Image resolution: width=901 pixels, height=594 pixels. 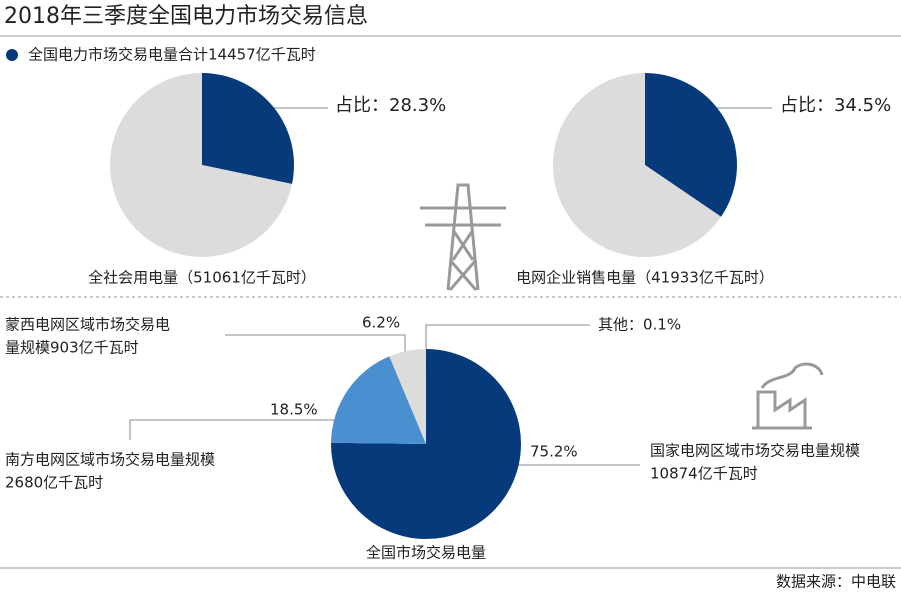 What do you see at coordinates (172, 55) in the screenshot?
I see `legend-text: 全国电力市场交易电量合计14457亿千瓦时` at bounding box center [172, 55].